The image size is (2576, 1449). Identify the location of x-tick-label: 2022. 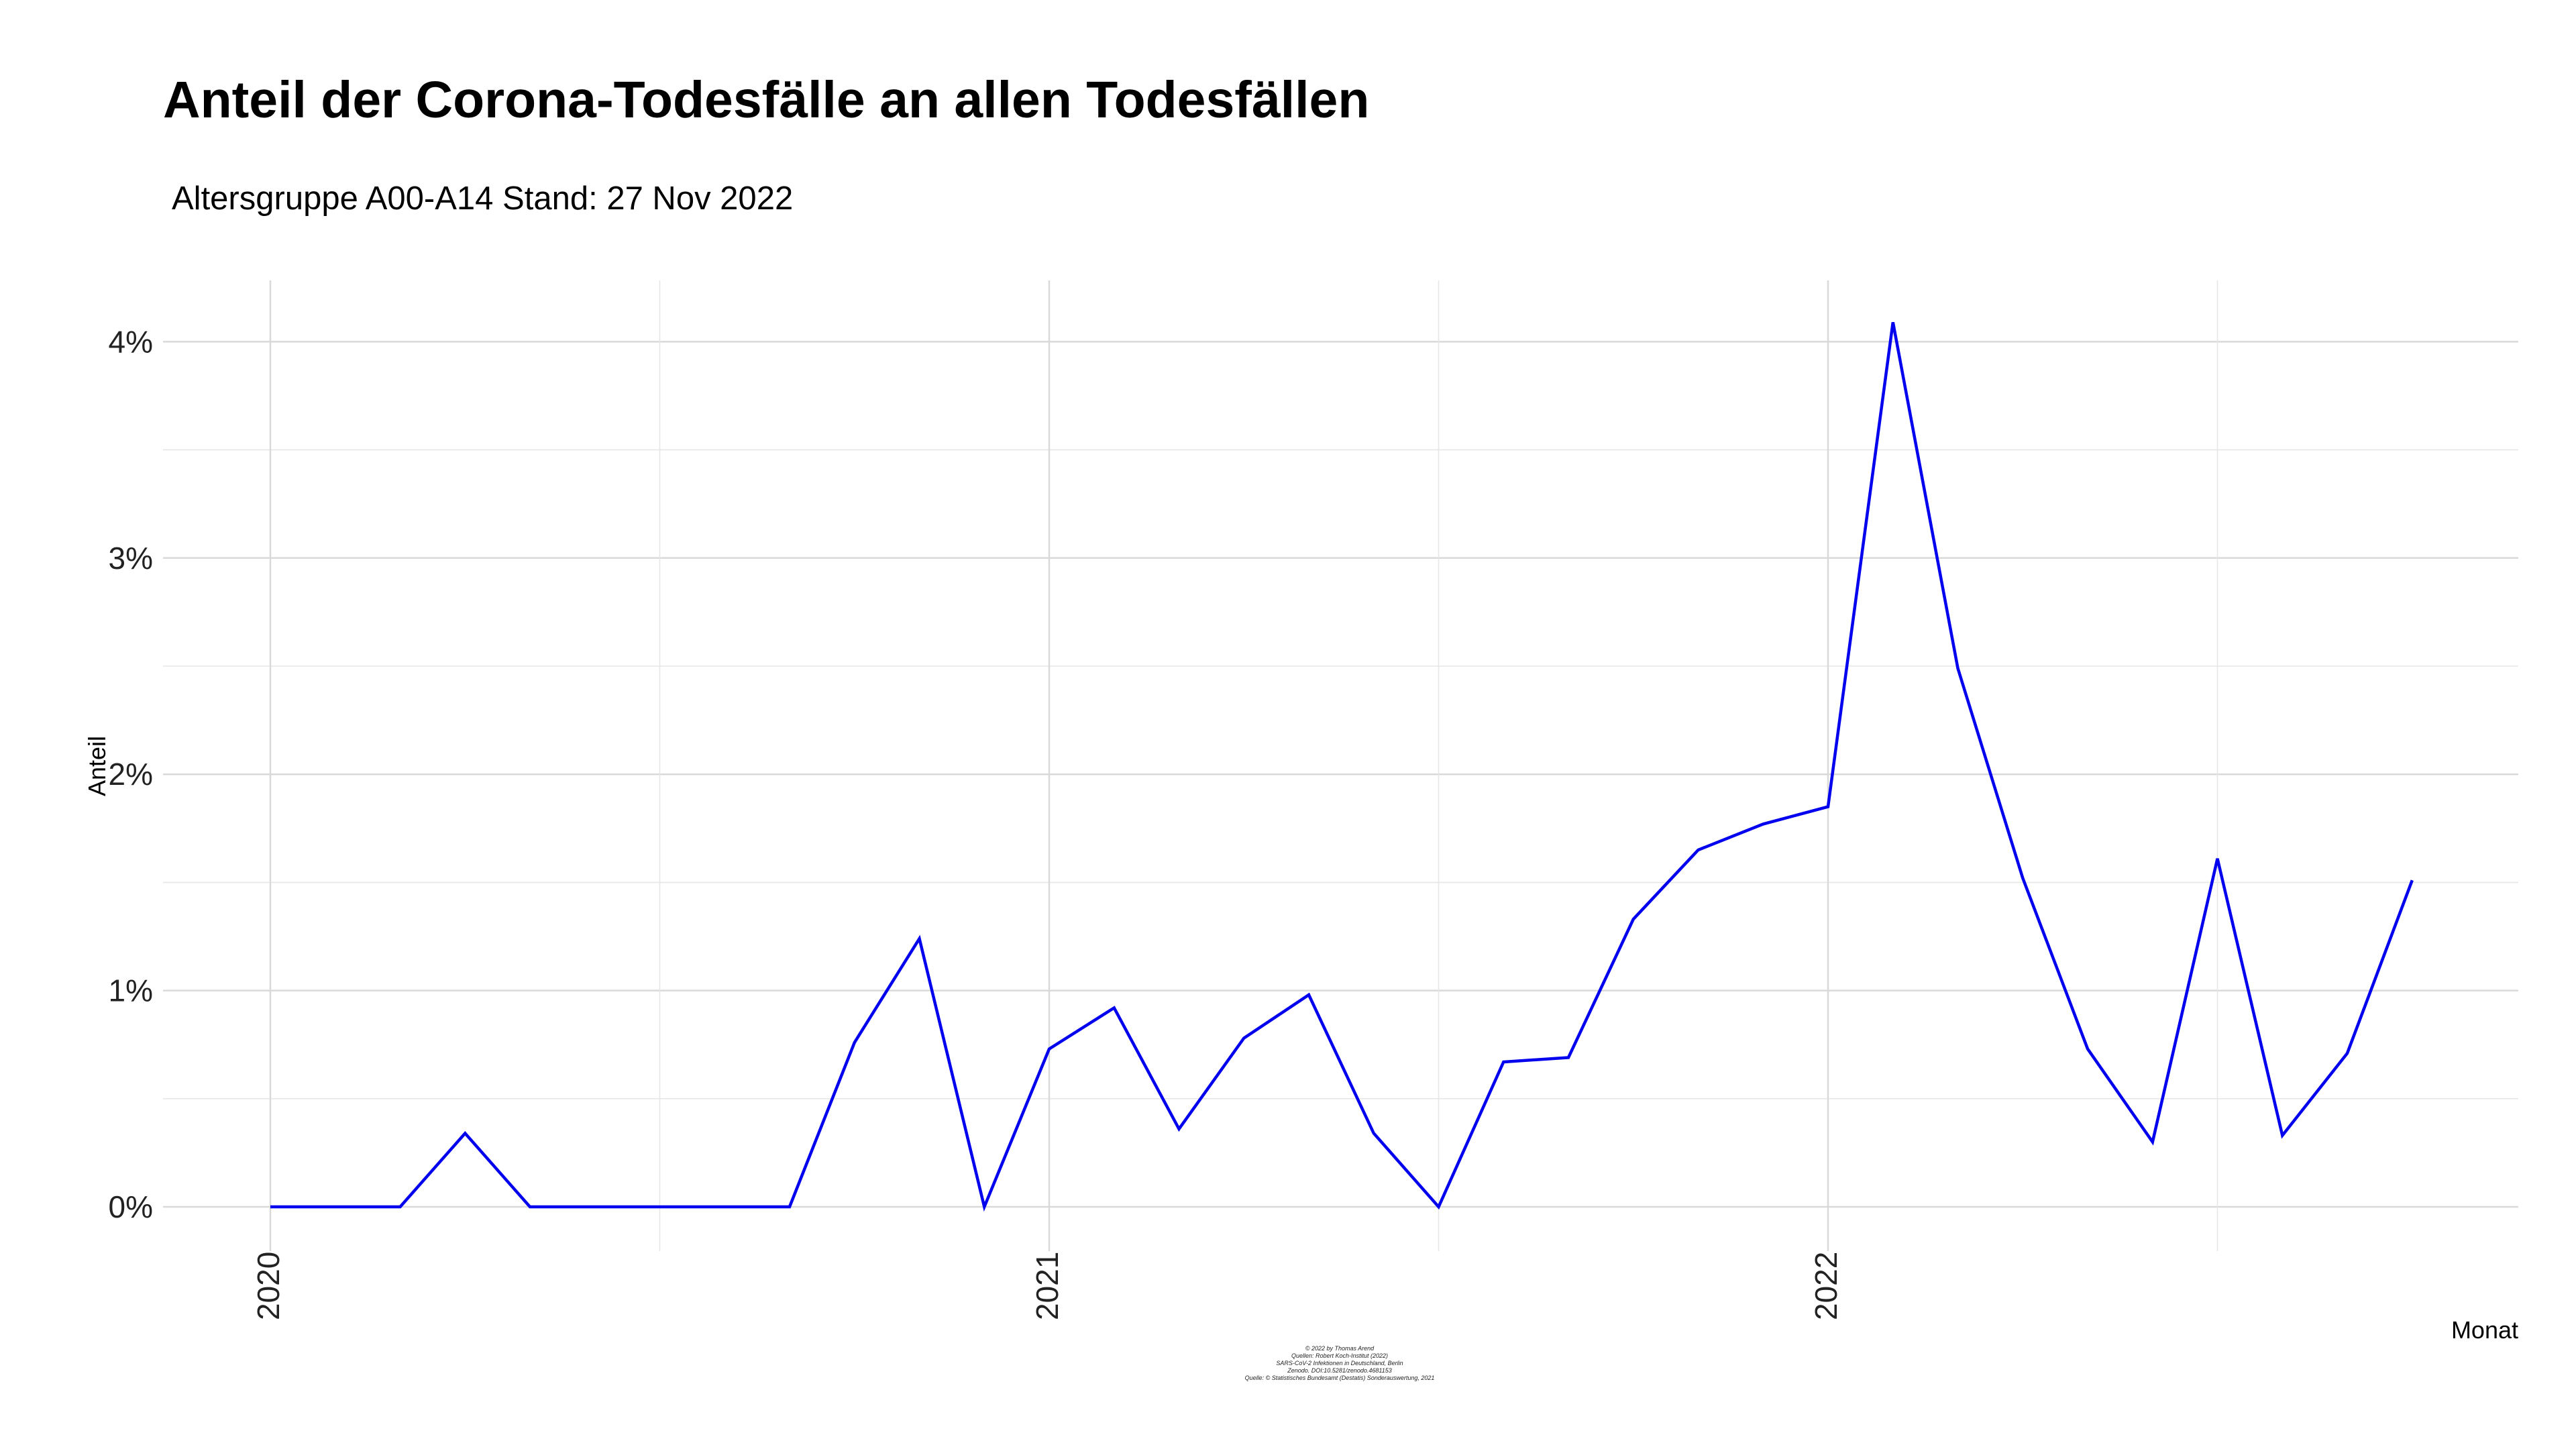
(1826, 1286).